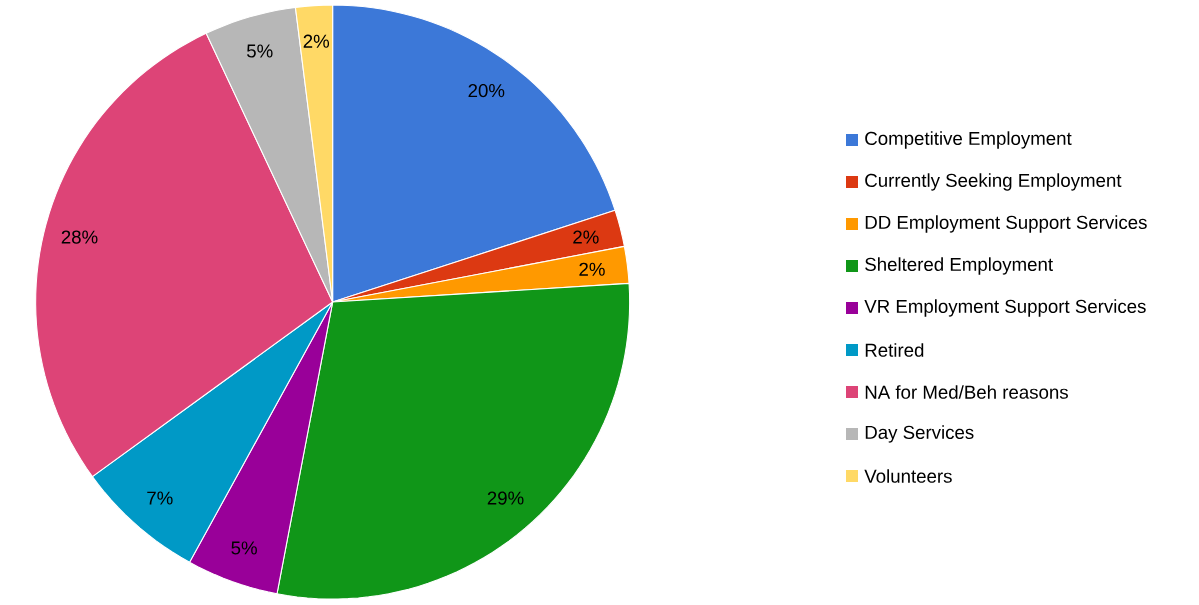 The height and width of the screenshot is (605, 1199). I want to click on legend-label: DD Employment Support Services, so click(1006, 224).